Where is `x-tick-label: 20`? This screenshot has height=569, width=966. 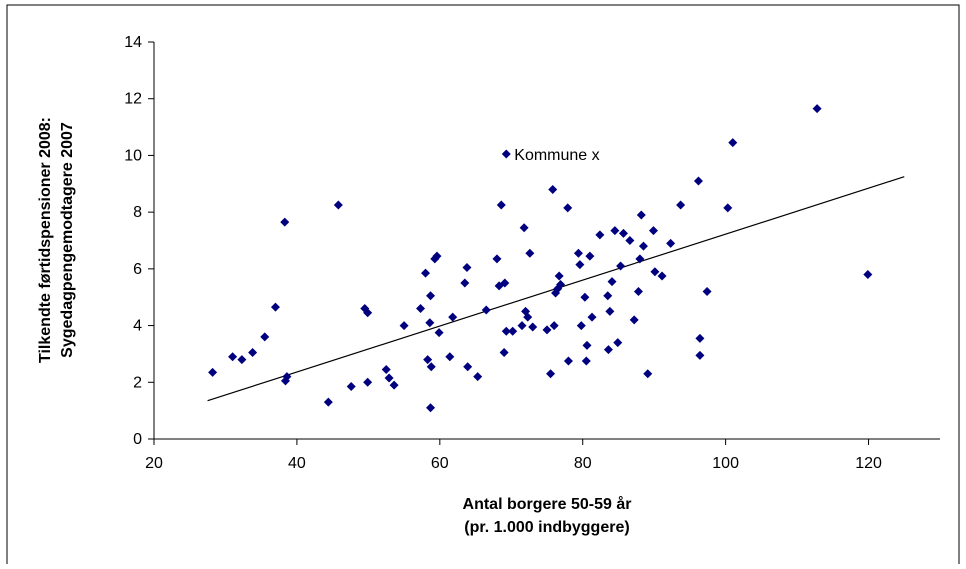 x-tick-label: 20 is located at coordinates (154, 463).